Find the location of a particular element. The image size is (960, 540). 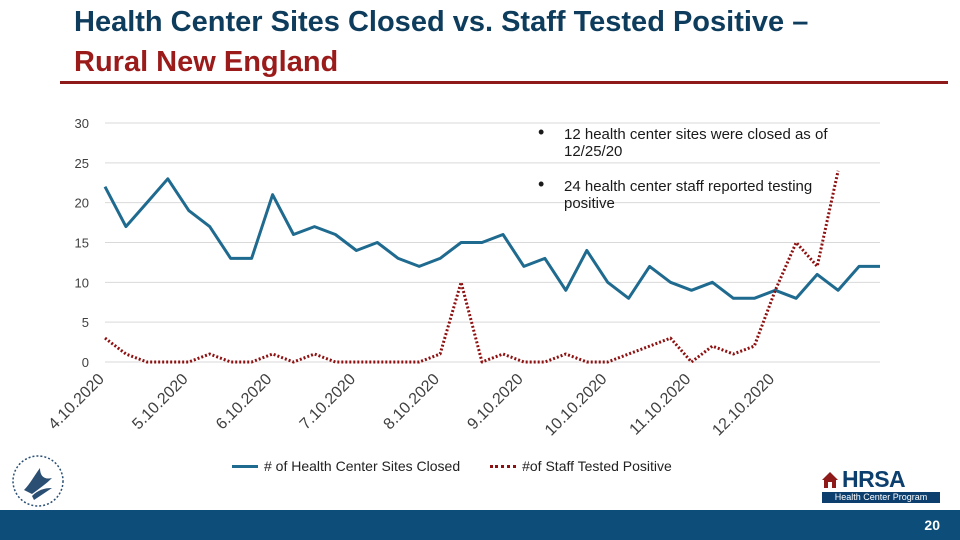

x-tick-label: 11.10.2020 is located at coordinates (661, 405).